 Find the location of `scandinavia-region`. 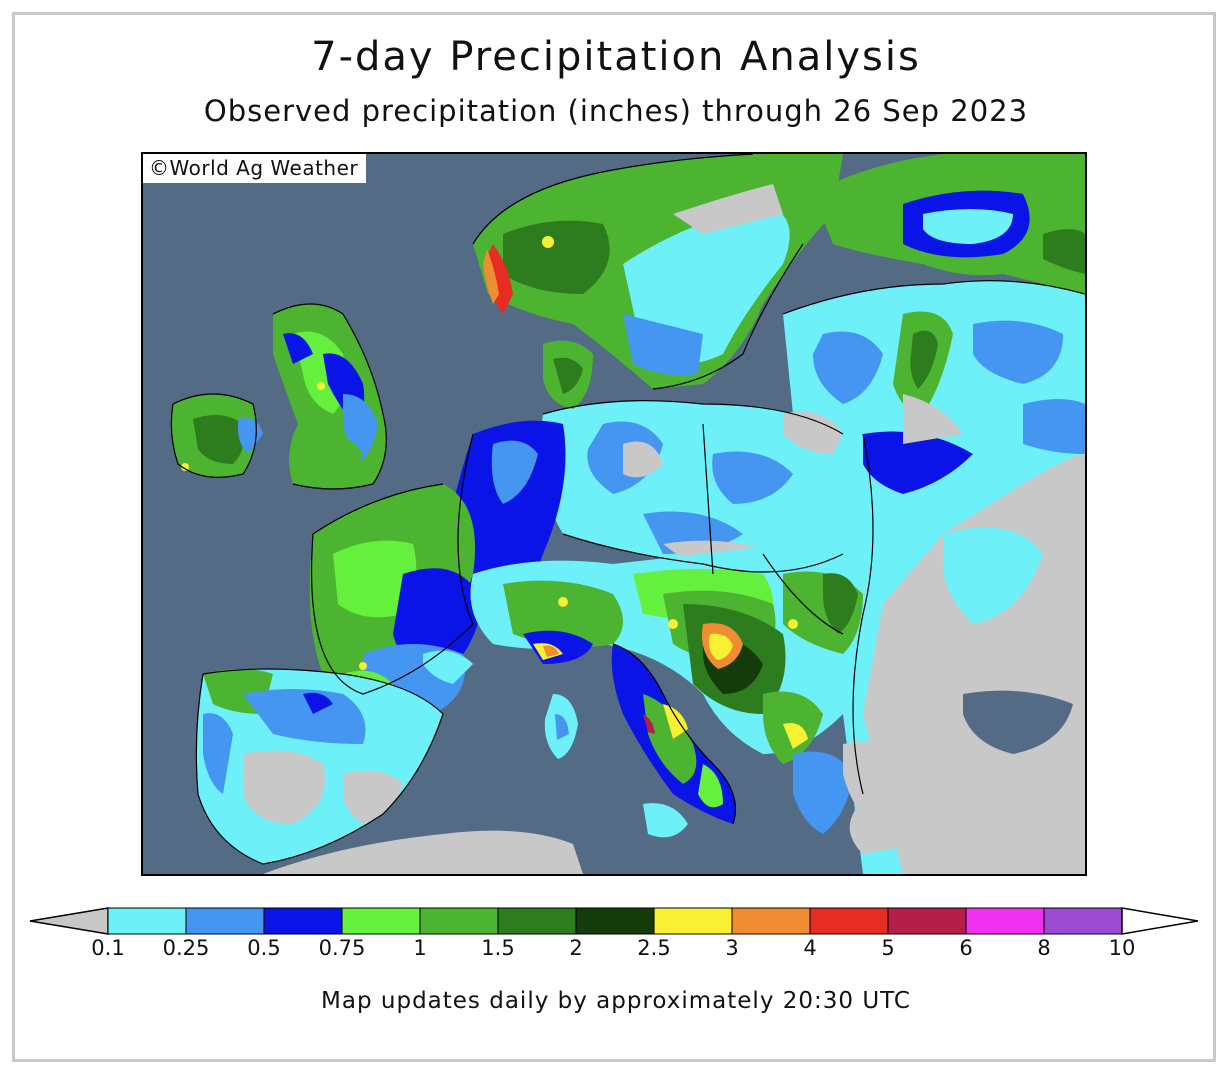

scandinavia-region is located at coordinates (658, 271).